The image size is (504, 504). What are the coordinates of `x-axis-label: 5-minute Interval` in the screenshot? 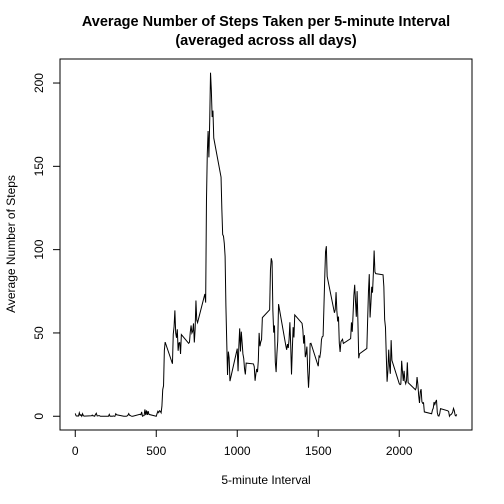 It's located at (265, 480).